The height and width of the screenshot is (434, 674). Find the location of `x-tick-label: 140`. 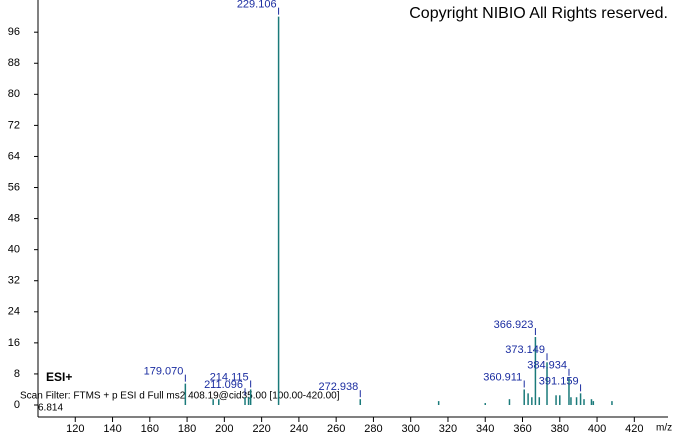

x-tick-label: 140 is located at coordinates (112, 428).